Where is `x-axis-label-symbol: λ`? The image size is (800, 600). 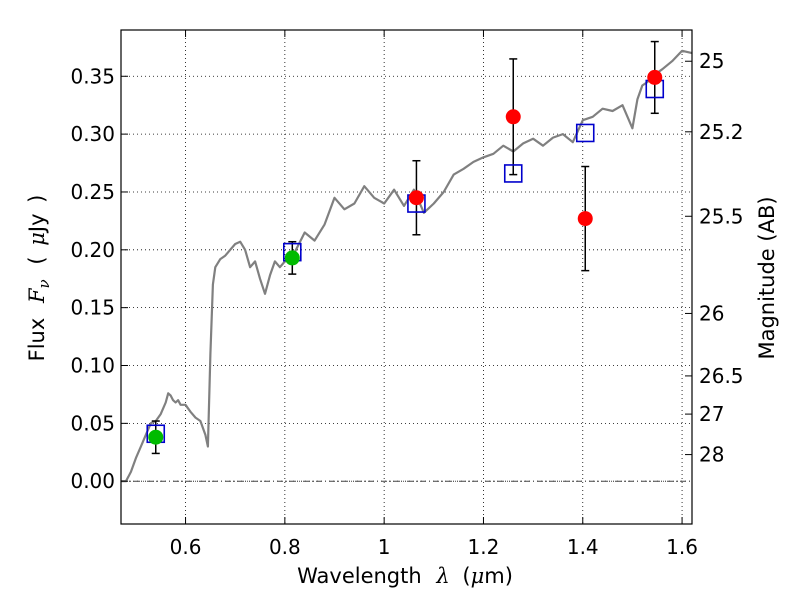 x-axis-label-symbol: λ is located at coordinates (442, 576).